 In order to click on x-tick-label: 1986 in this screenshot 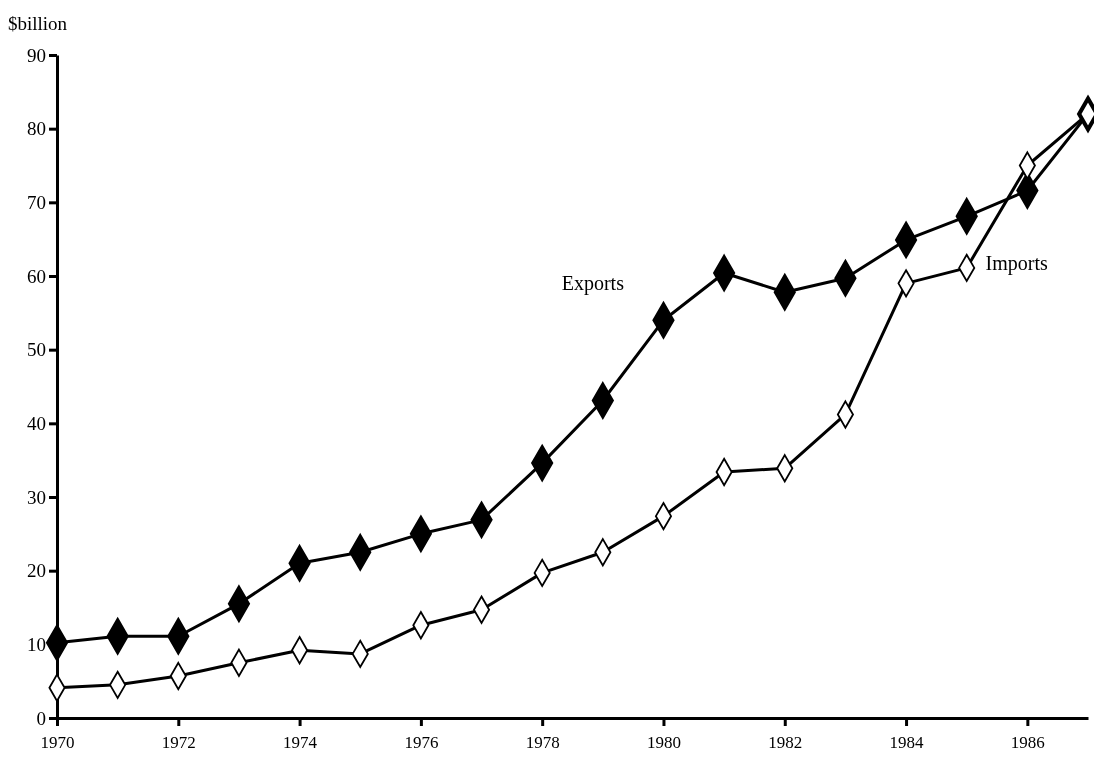, I will do `click(1027, 742)`.